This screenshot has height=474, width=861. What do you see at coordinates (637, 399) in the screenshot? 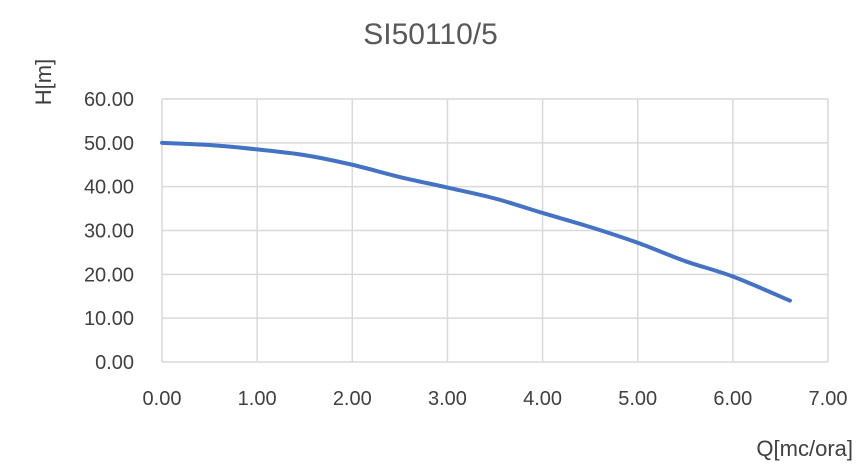
I see `x-tick-label: 5.00` at bounding box center [637, 399].